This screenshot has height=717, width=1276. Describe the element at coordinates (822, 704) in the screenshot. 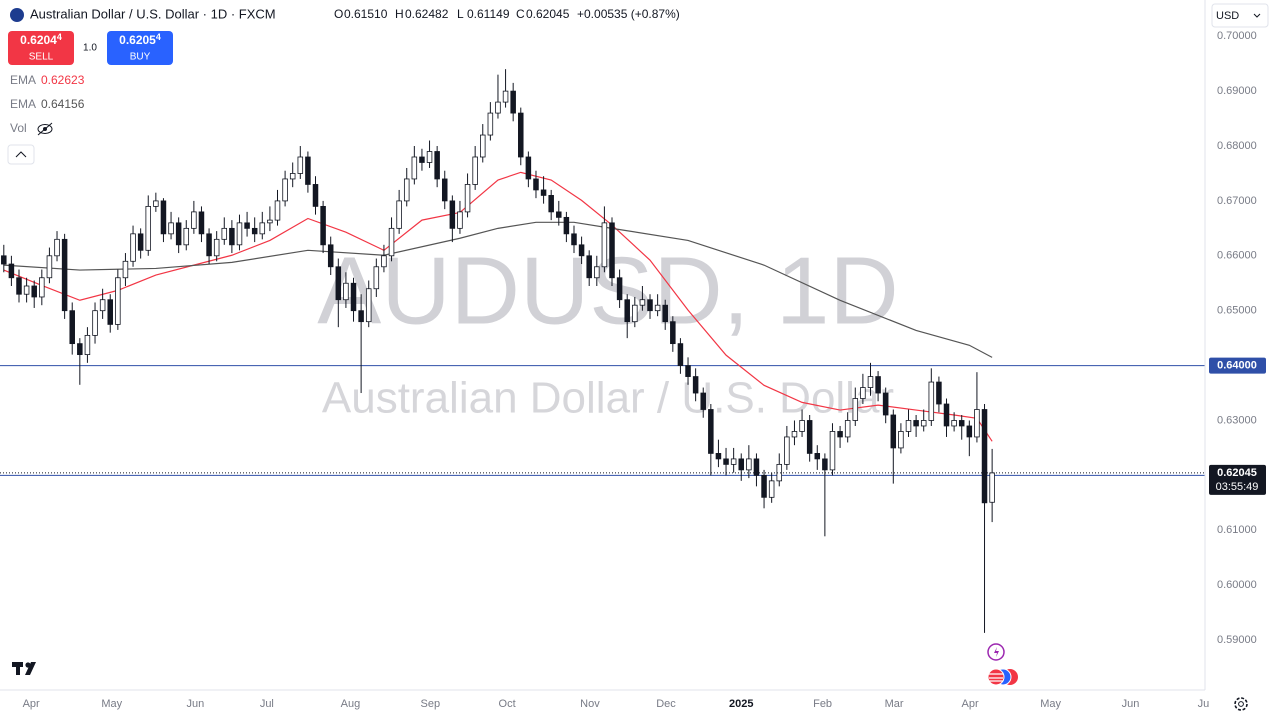

I see `x-tick-label: Feb` at that location.